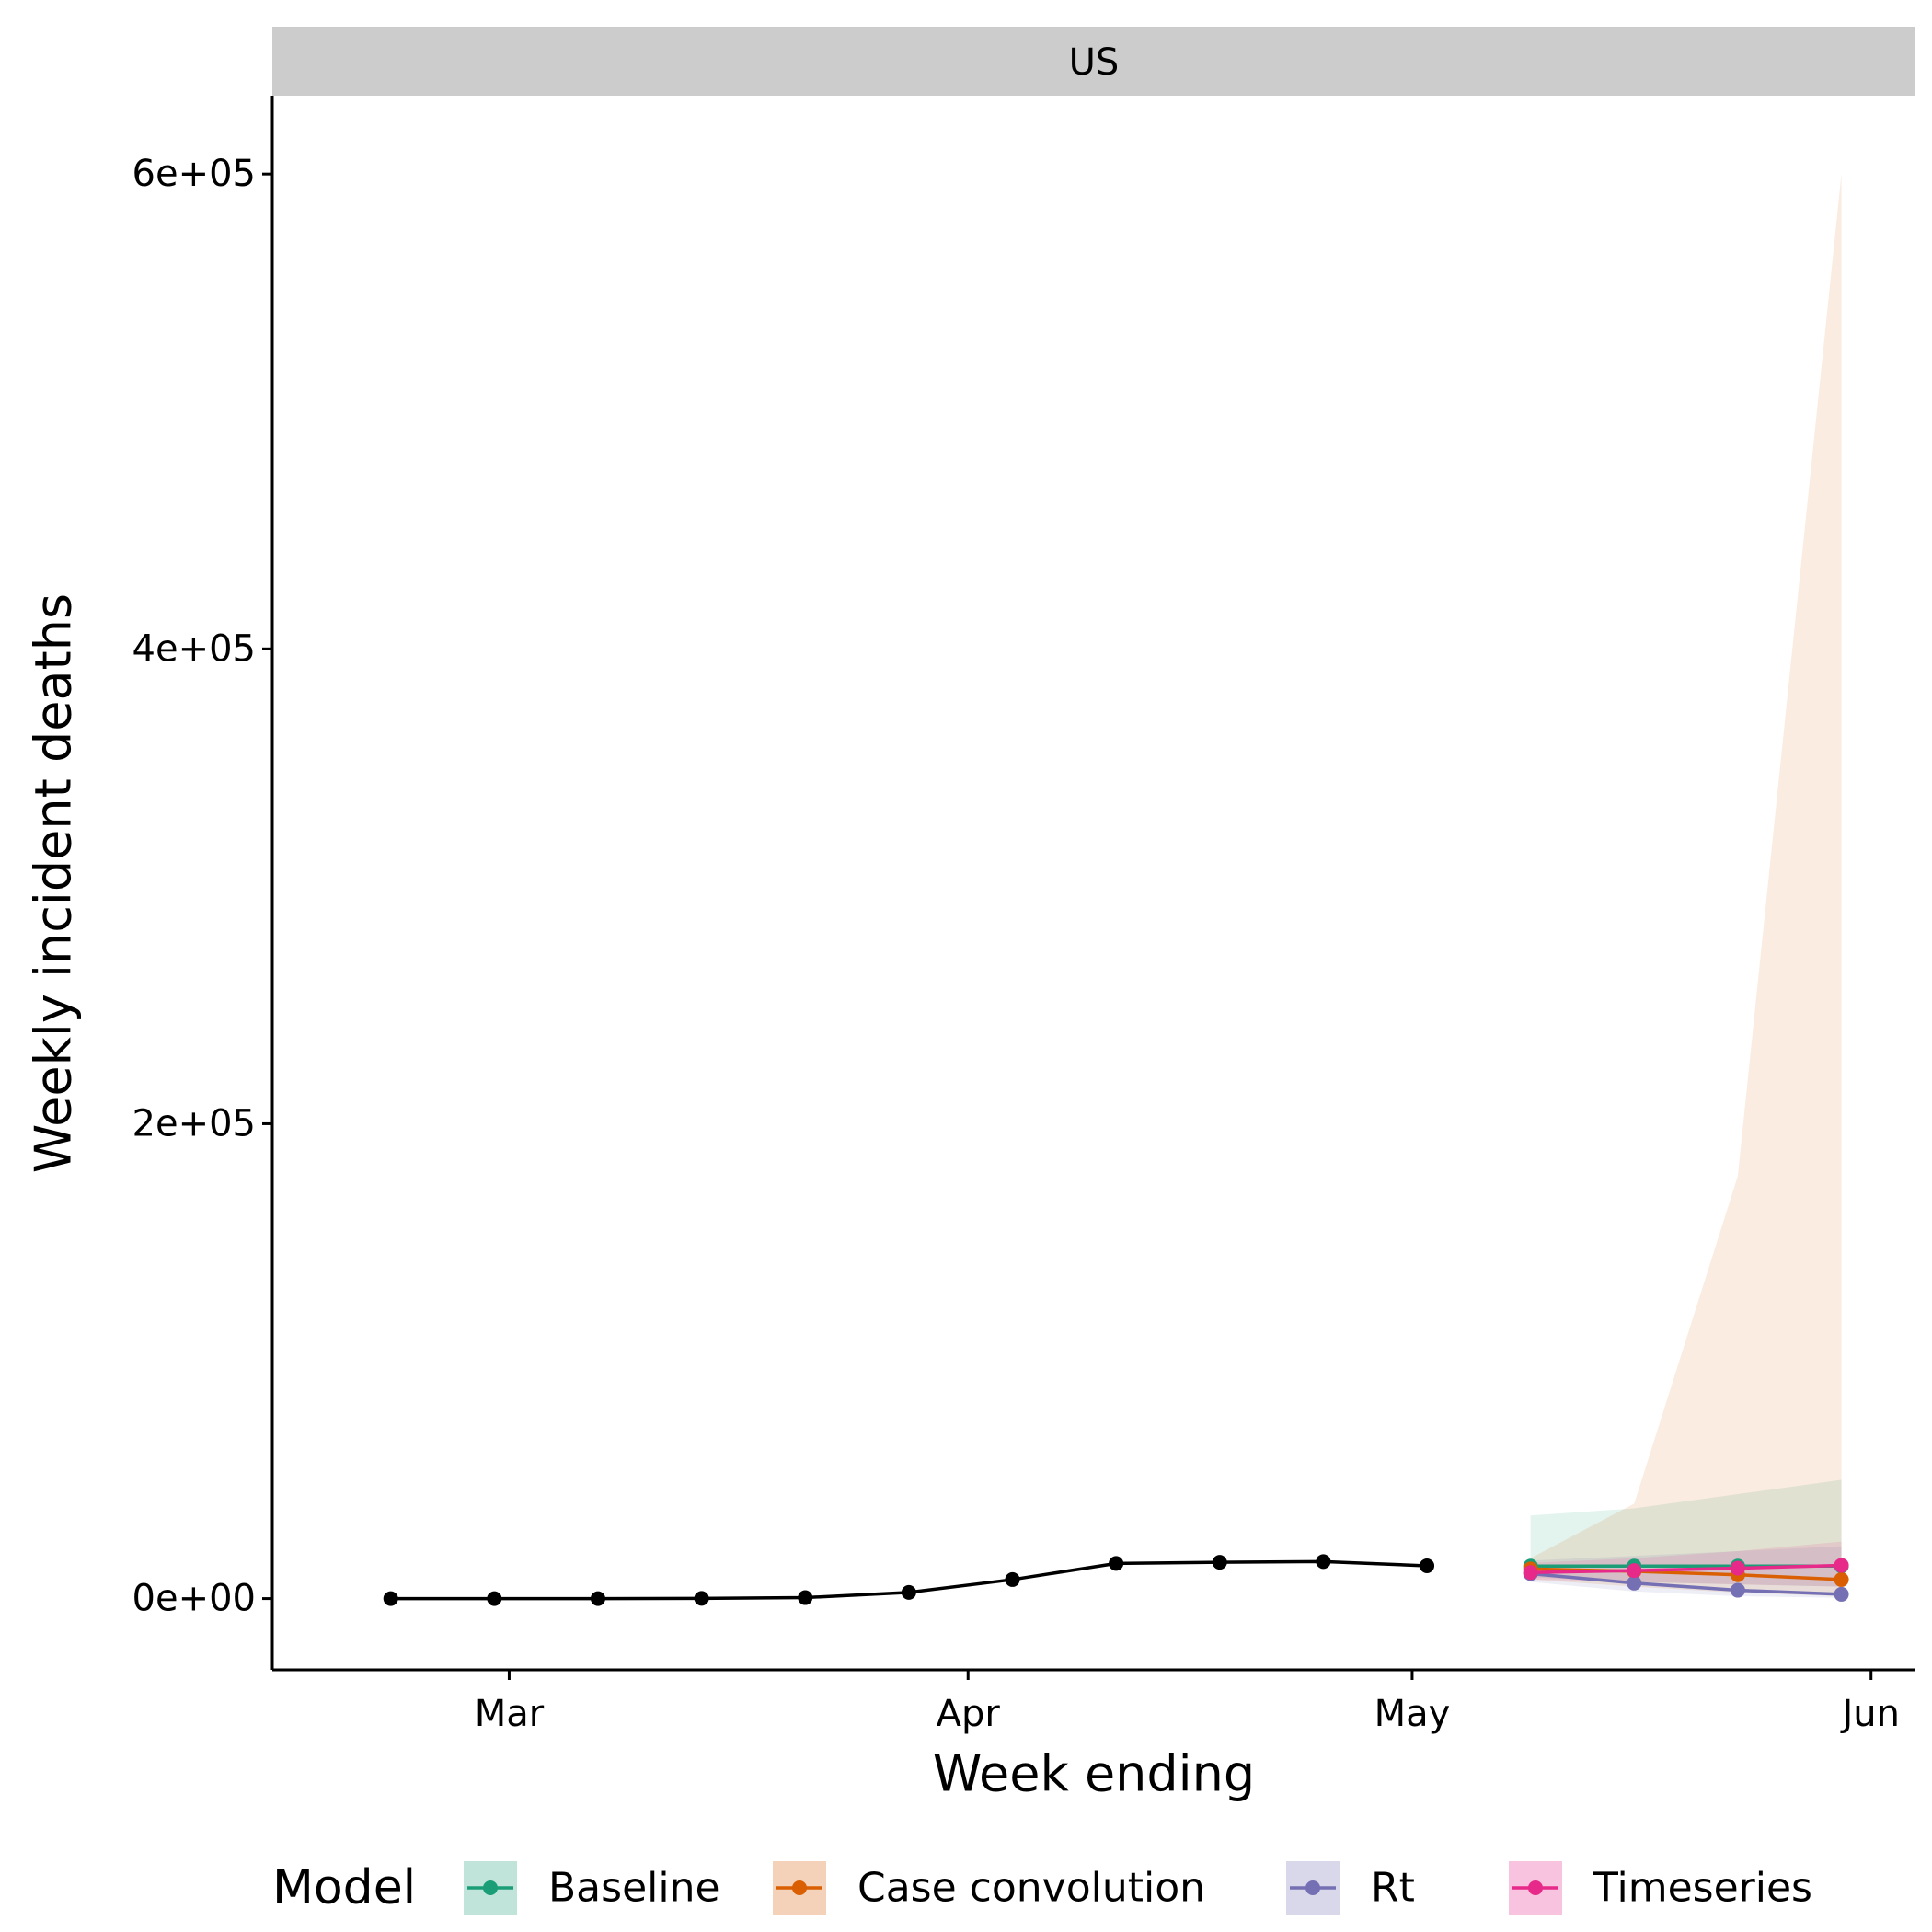  What do you see at coordinates (491, 1887) in the screenshot?
I see `baseline-legend-point` at bounding box center [491, 1887].